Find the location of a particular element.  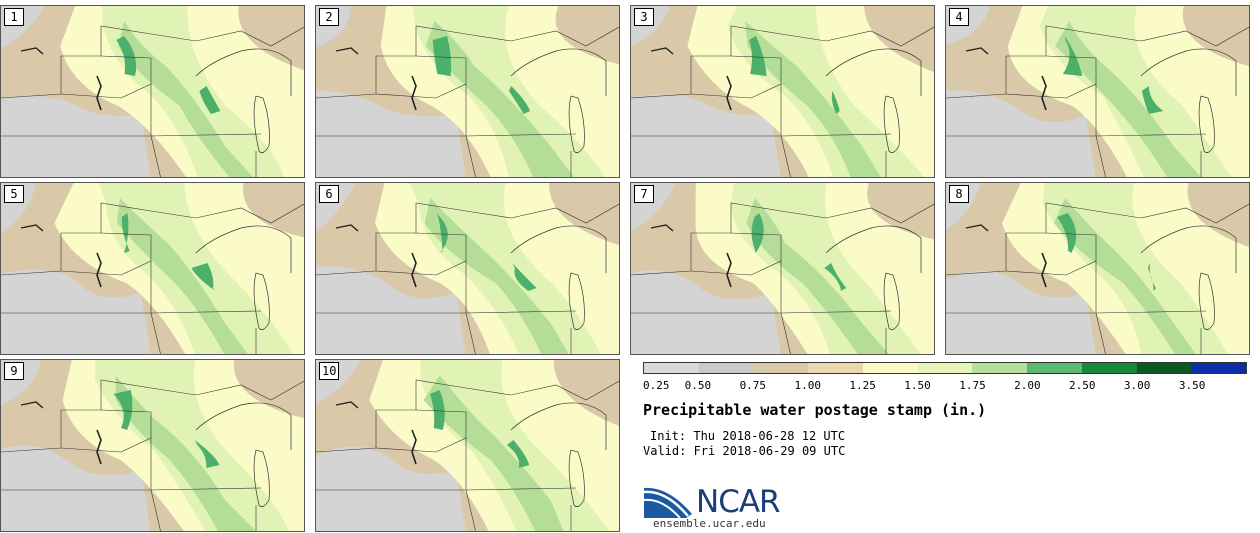

colorbar-tick-label: 0.75 is located at coordinates (753, 385).